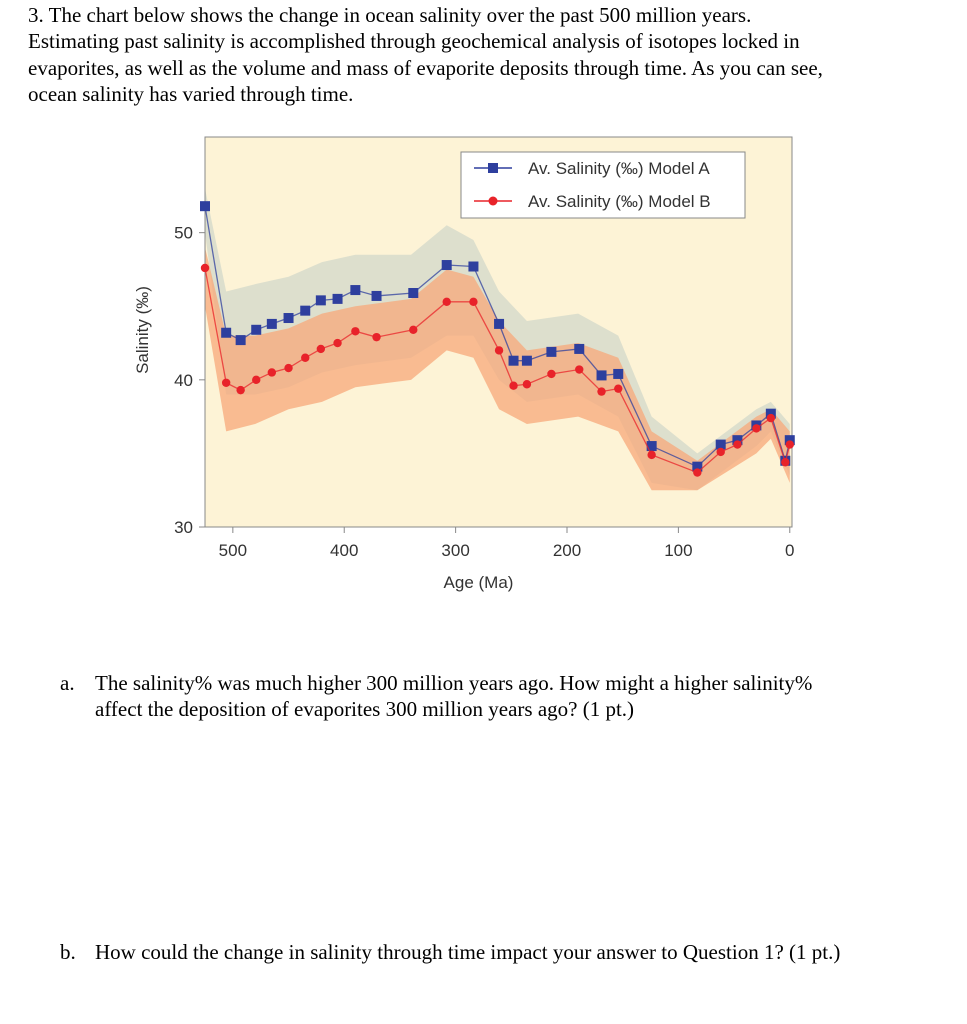 The image size is (967, 1024). What do you see at coordinates (455, 550) in the screenshot?
I see `x-tick-label: 300` at bounding box center [455, 550].